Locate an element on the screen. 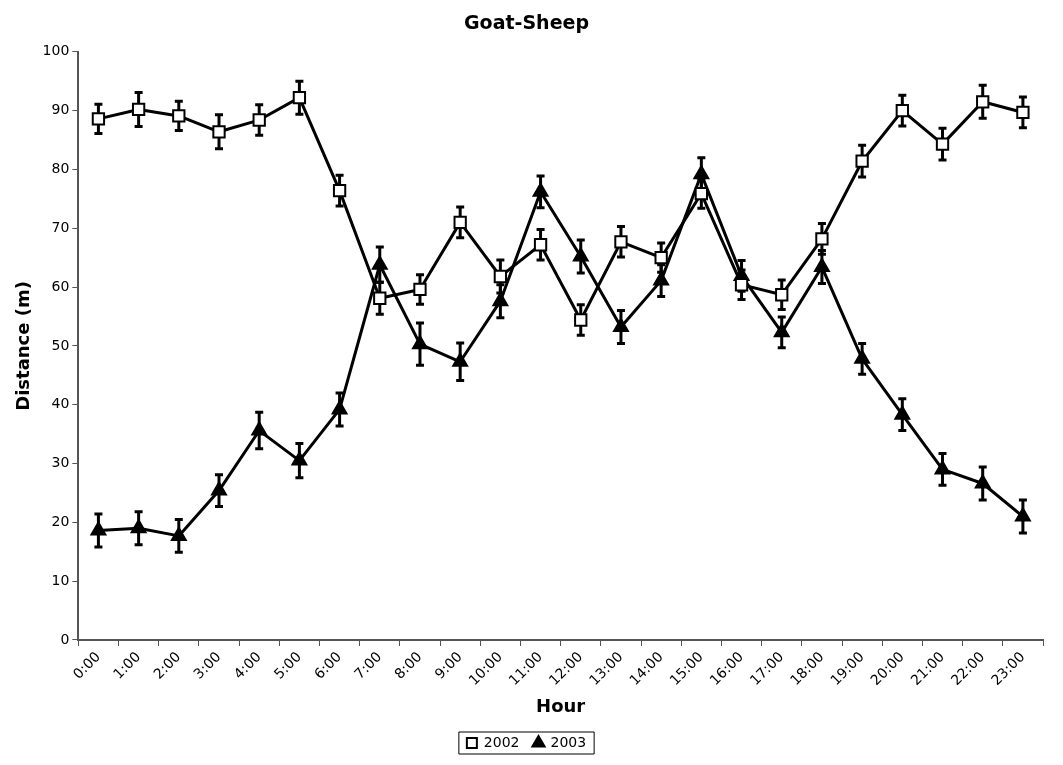 Image resolution: width=1063 pixels, height=765 pixels. chart-title: Goat-Sheep is located at coordinates (526, 22).